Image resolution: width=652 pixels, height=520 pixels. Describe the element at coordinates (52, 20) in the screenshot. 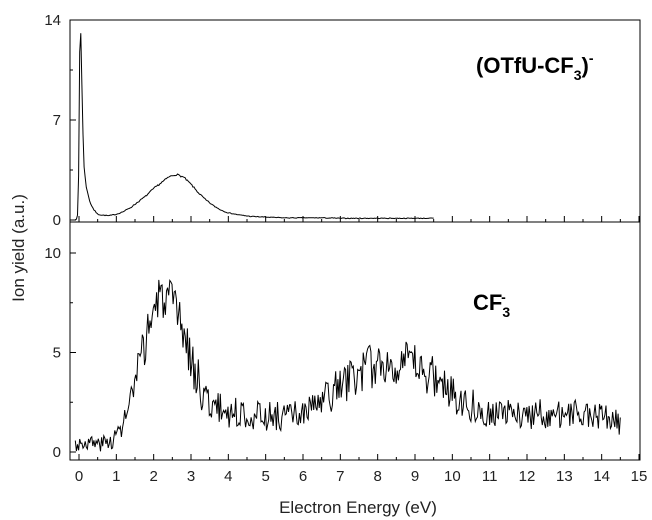

I see `top-y-tick-label: 14` at that location.